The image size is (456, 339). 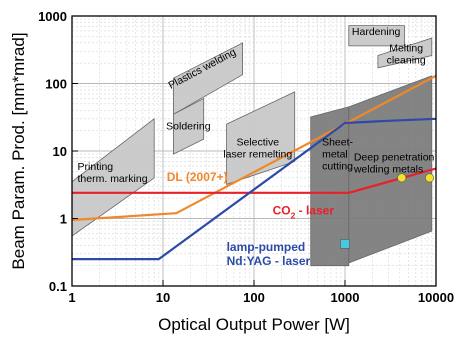 What do you see at coordinates (314, 210) in the screenshot?
I see `co2-suffix: - laser` at bounding box center [314, 210].